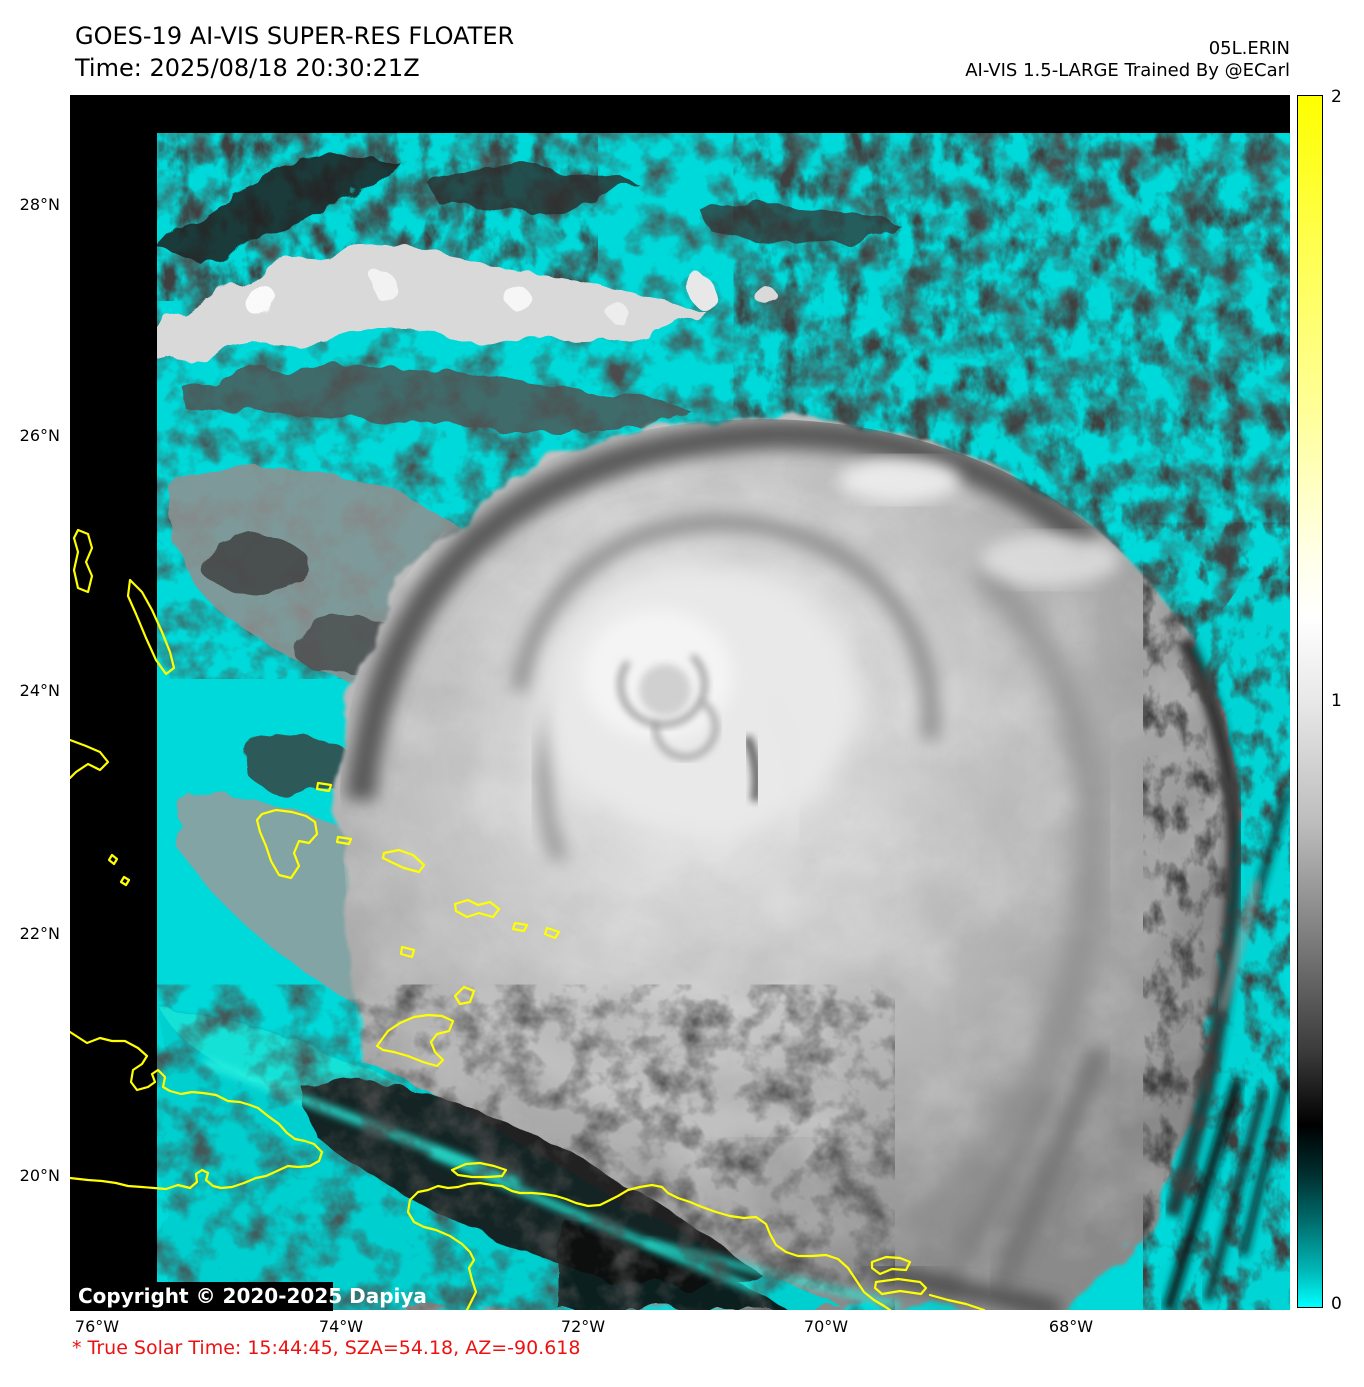 The image size is (1364, 1387). I want to click on lon-tick-68w: 68°W, so click(1071, 1326).